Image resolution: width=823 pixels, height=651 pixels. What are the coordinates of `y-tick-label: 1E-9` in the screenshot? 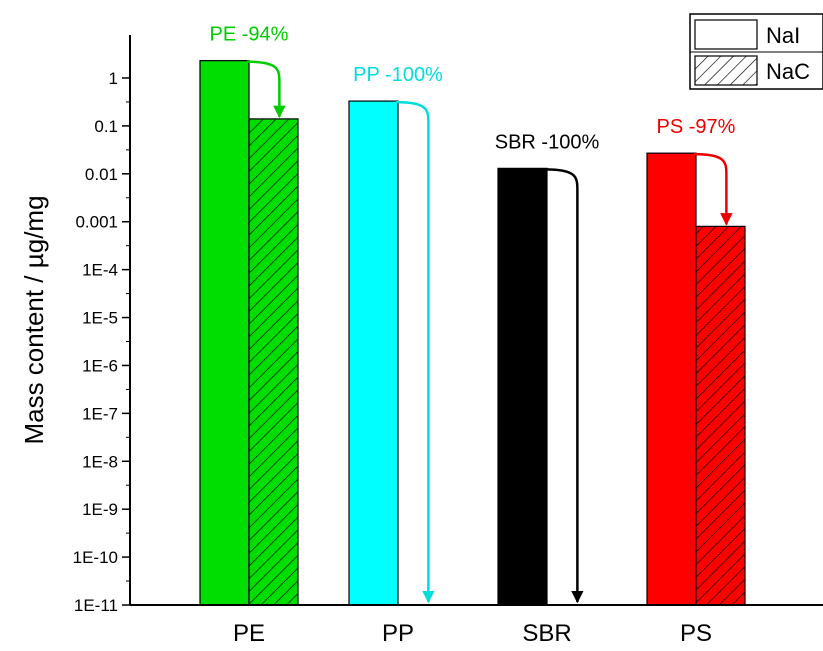 It's located at (100, 509).